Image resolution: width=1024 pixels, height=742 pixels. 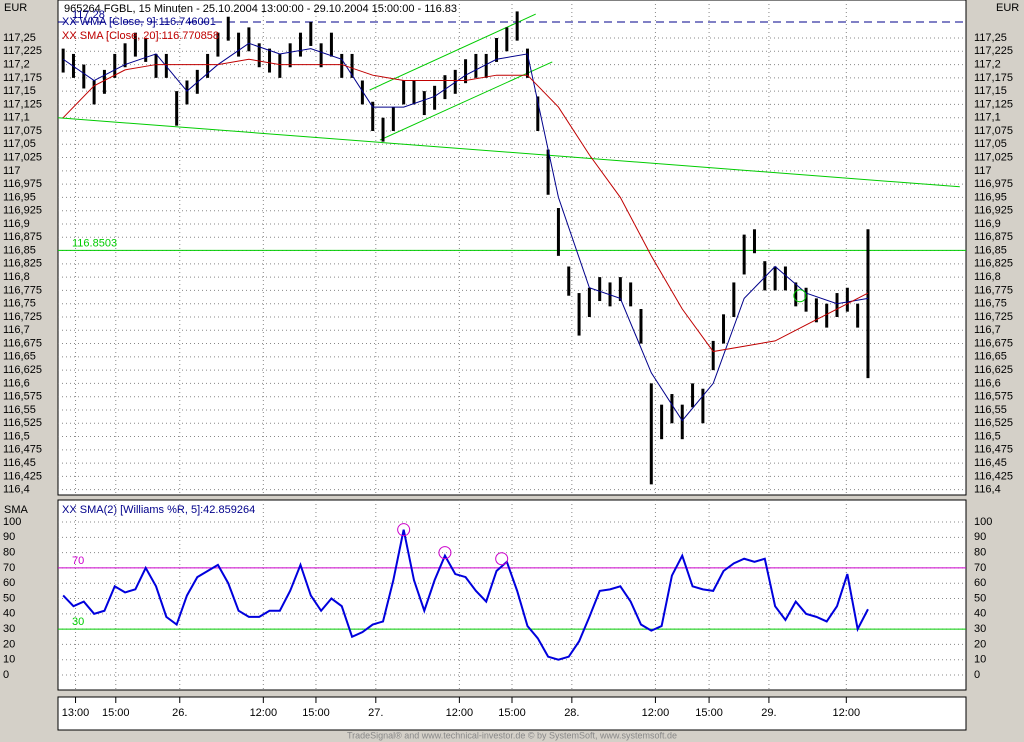 I want to click on indicator-line, so click(x=465, y=595).